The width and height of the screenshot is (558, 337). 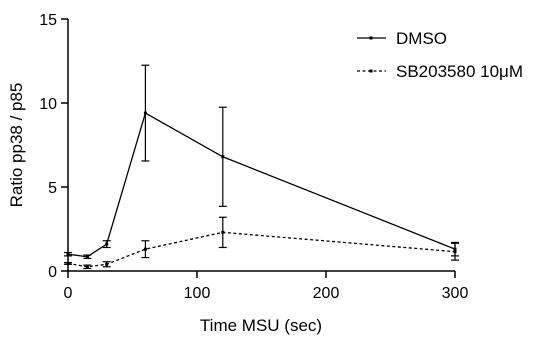 What do you see at coordinates (261, 325) in the screenshot?
I see `x-axis-title: Time MSU (sec)` at bounding box center [261, 325].